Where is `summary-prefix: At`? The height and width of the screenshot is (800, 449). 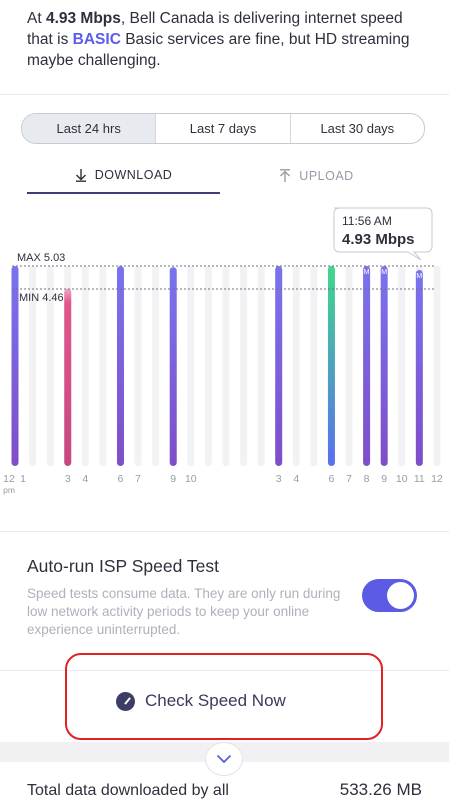
summary-prefix: At is located at coordinates (36, 18).